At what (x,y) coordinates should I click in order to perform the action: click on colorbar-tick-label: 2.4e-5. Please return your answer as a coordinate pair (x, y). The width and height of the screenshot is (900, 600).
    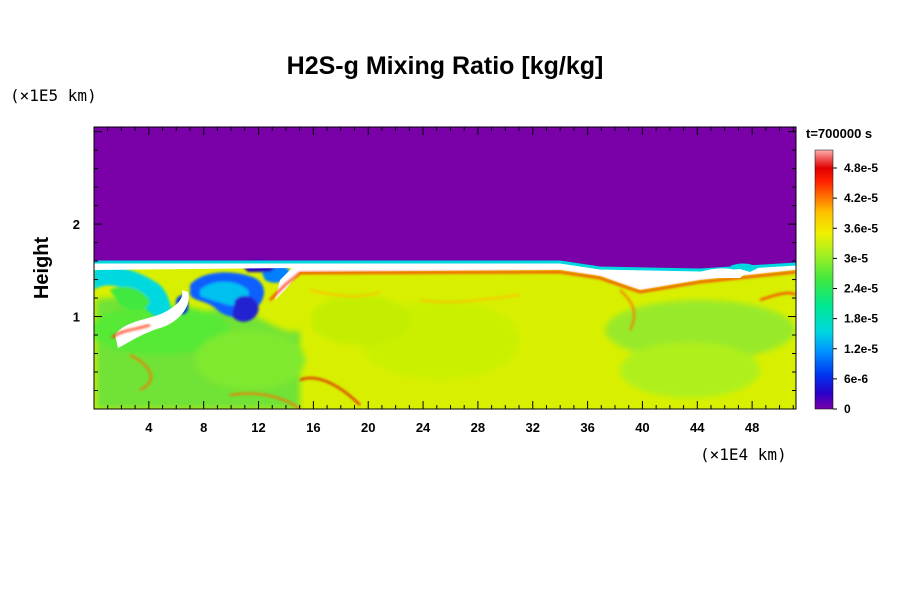
    Looking at the image, I should click on (861, 289).